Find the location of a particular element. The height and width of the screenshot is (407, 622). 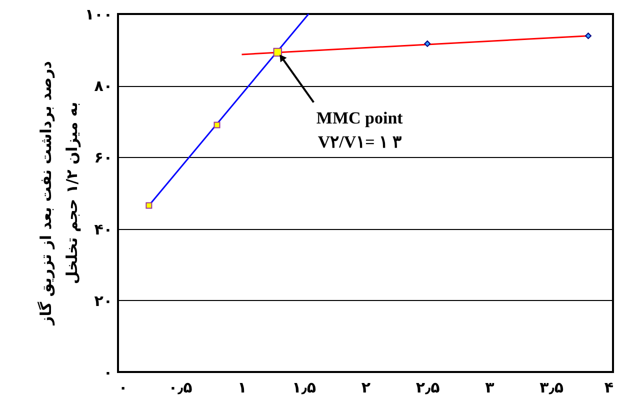

x-tick-label: ۰ is located at coordinates (123, 387).